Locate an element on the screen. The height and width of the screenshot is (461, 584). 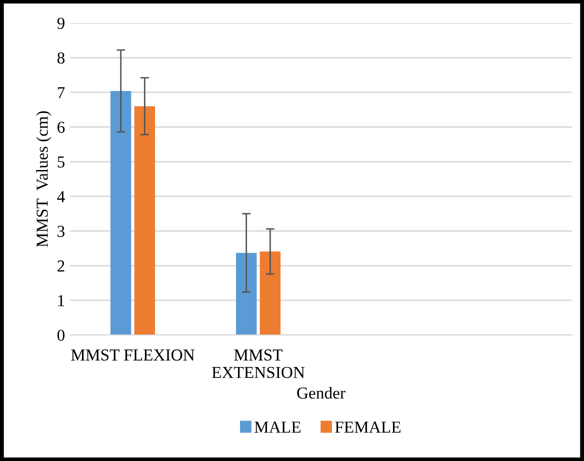
y-tick-label: 9 is located at coordinates (60, 23).